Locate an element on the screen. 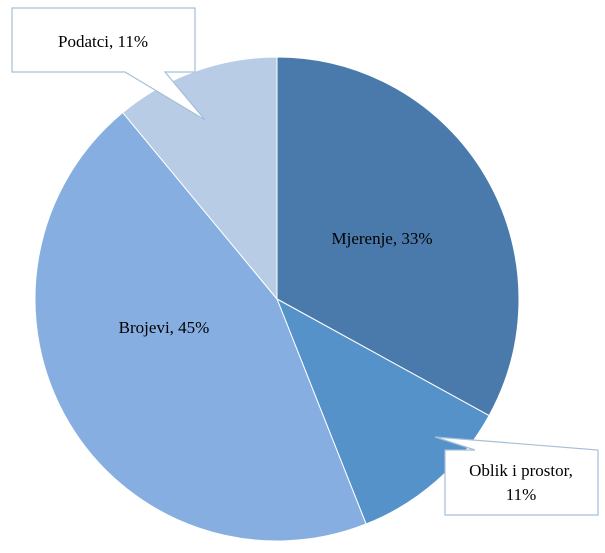 This screenshot has height=553, width=605. pie-slice-oblik-i-prostor is located at coordinates (383, 411).